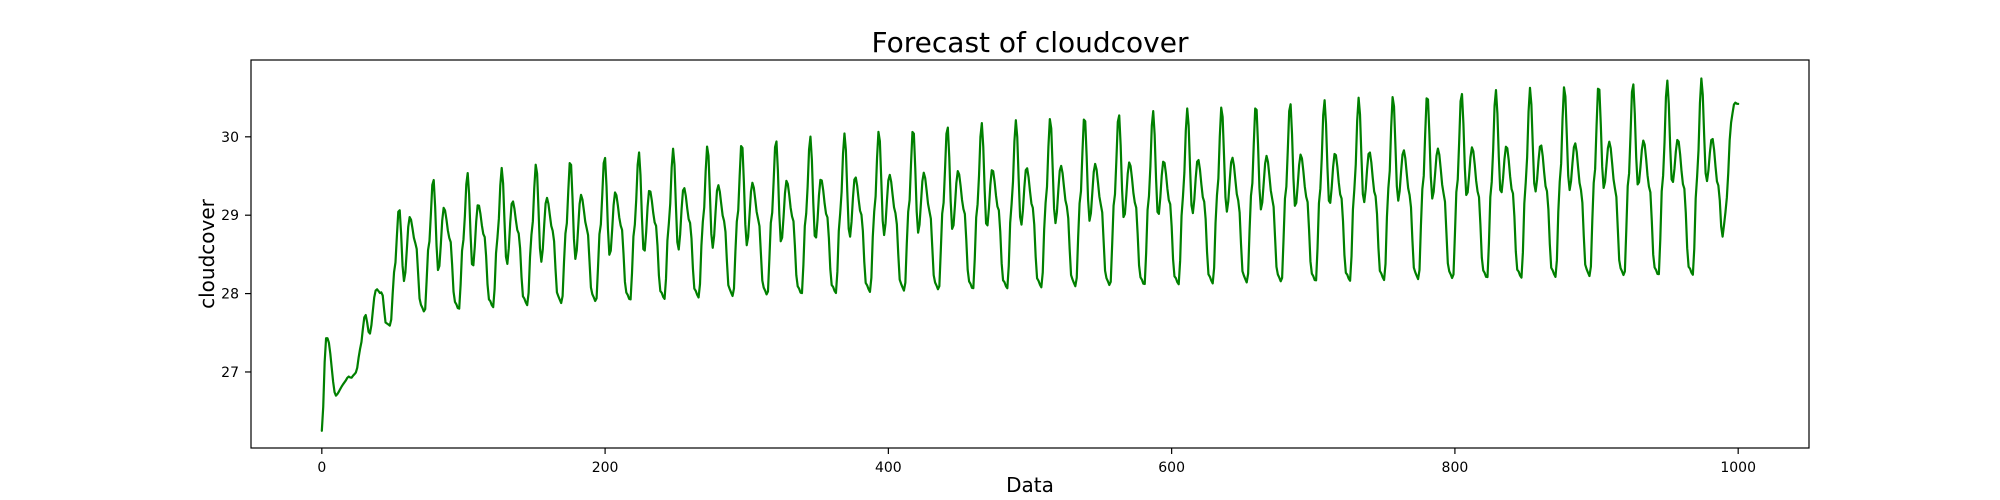  Describe the element at coordinates (1171, 468) in the screenshot. I see `x-tick-label: 600` at that location.